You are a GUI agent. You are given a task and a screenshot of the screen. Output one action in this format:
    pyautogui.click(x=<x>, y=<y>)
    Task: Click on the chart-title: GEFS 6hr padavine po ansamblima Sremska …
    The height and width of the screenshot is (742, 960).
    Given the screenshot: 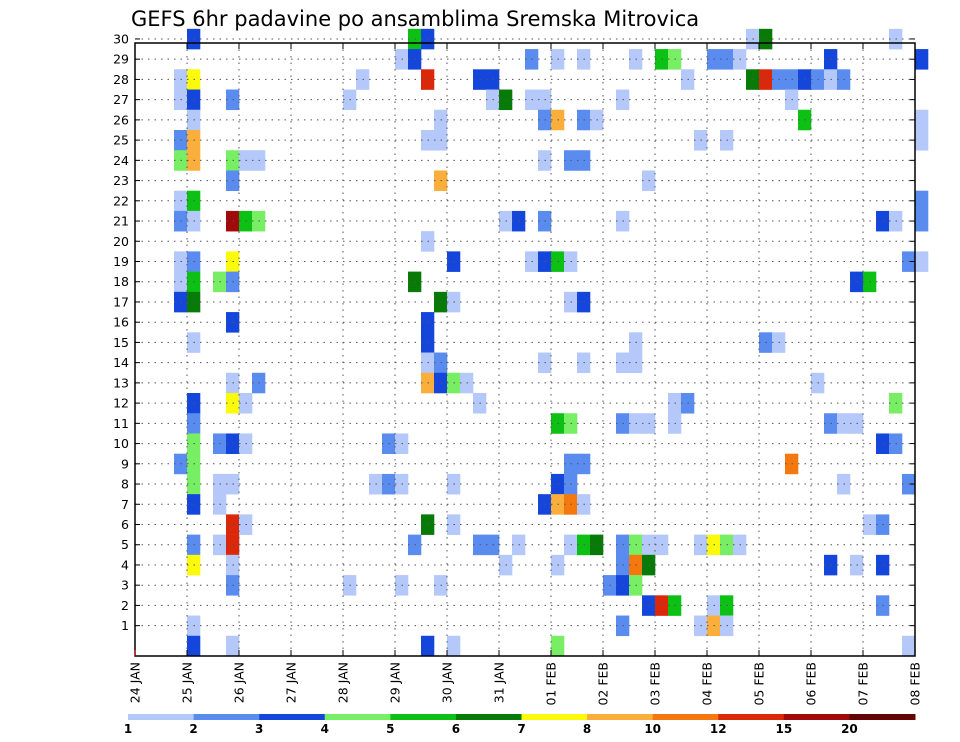 What is the action you would take?
    pyautogui.click(x=415, y=19)
    